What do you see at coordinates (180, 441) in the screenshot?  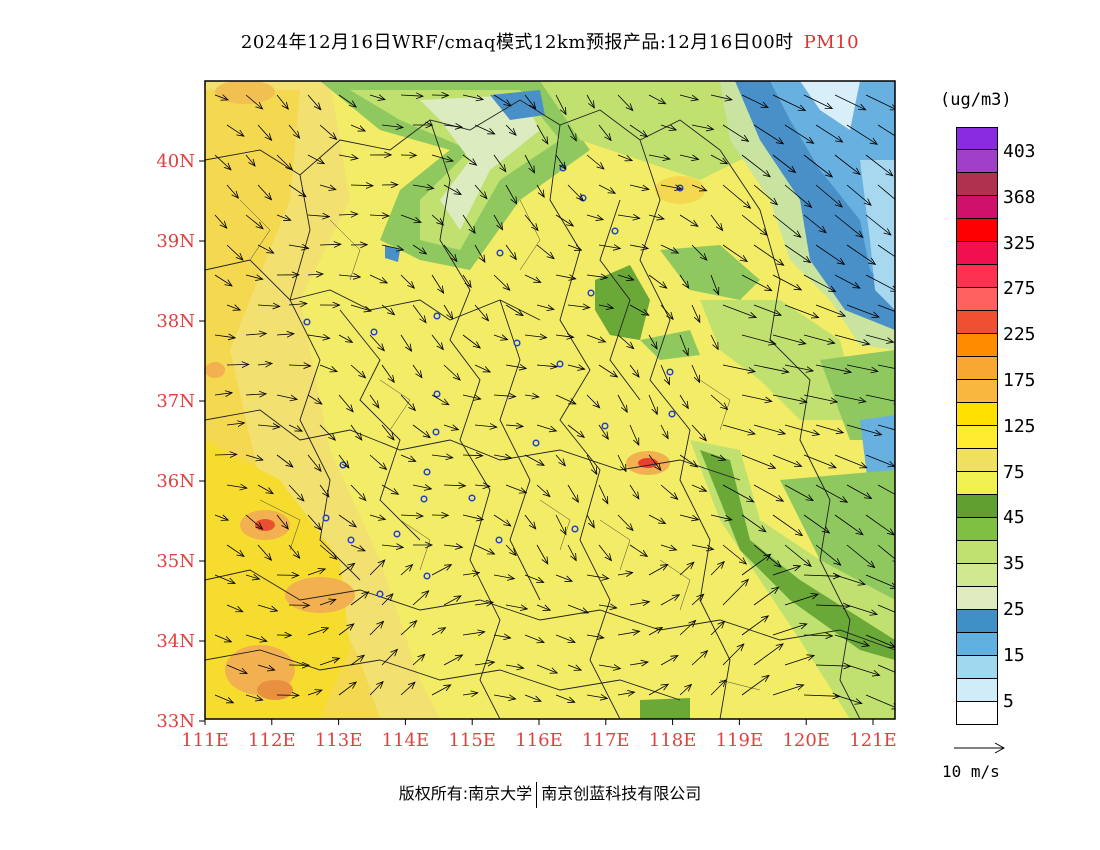 I see `latitude-axis: 40N 39N 38N 37N 36N 35N 34N 33N` at bounding box center [180, 441].